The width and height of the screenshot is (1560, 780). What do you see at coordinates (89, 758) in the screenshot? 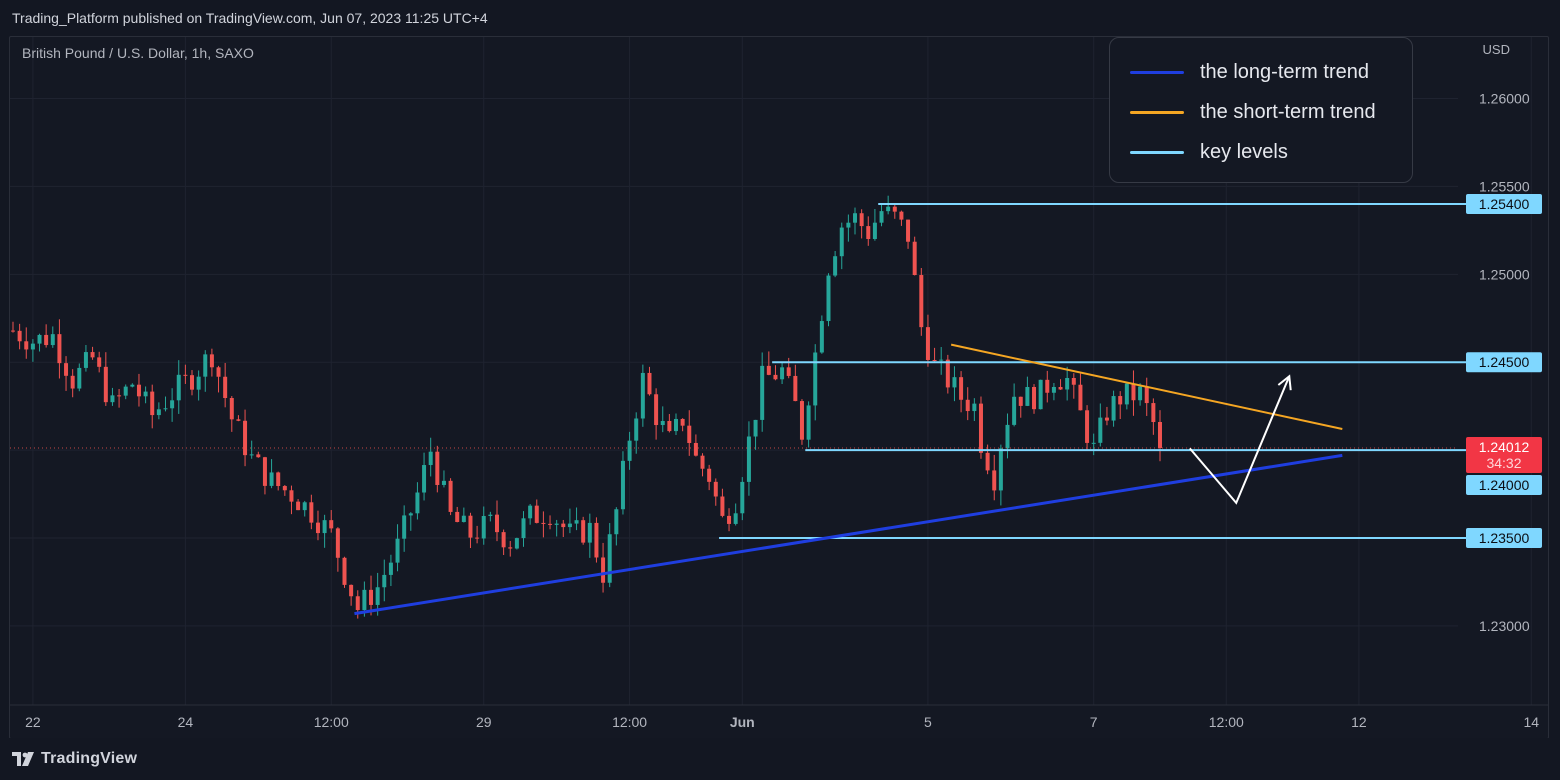
I see `tradingview-brand: TradingView` at bounding box center [89, 758].